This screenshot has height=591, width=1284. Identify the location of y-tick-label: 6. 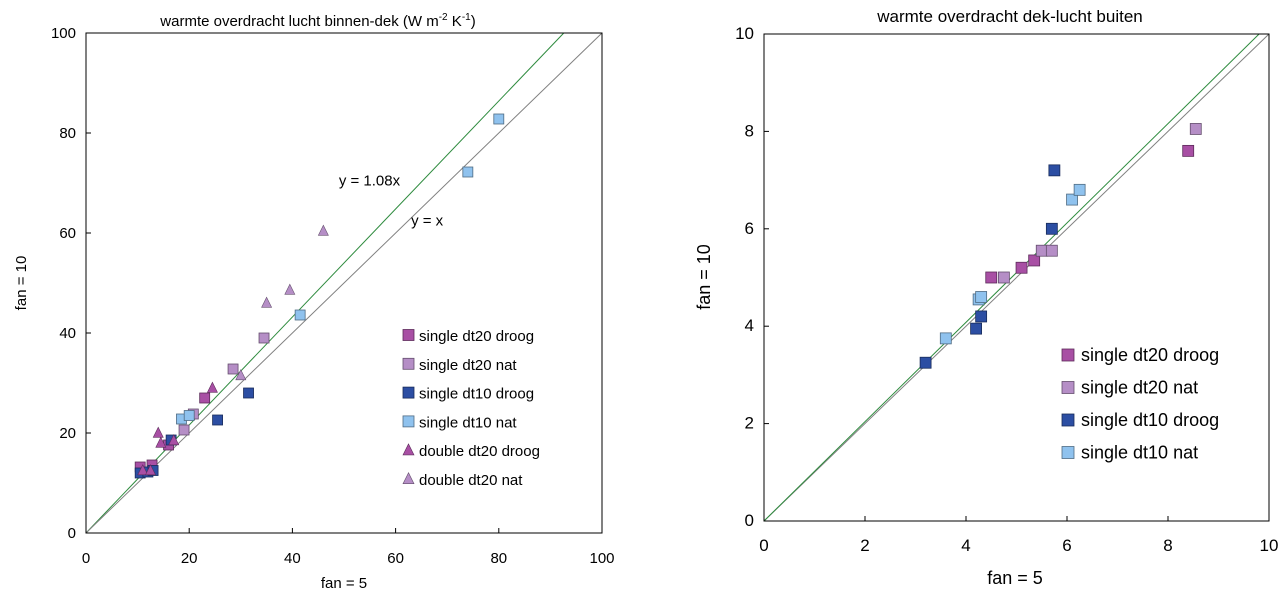
(749, 228).